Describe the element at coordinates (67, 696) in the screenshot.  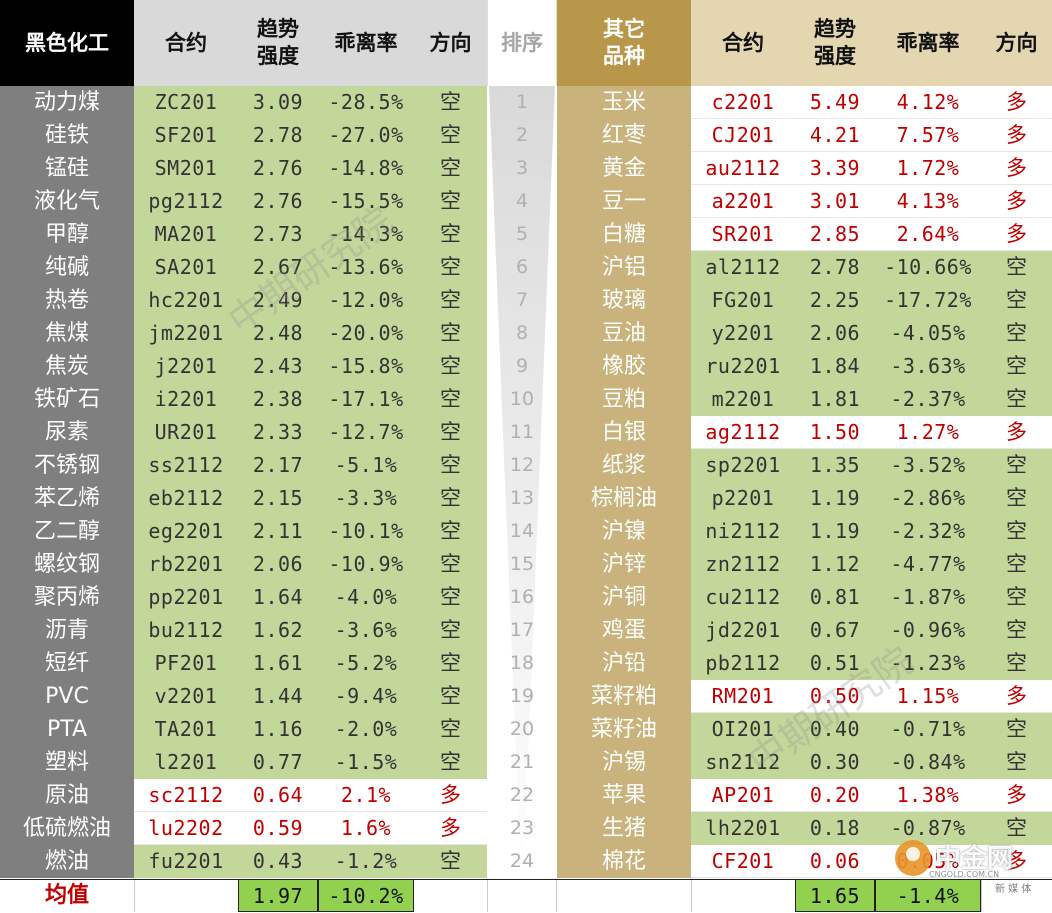
I see `left-commodity-name: PVC` at that location.